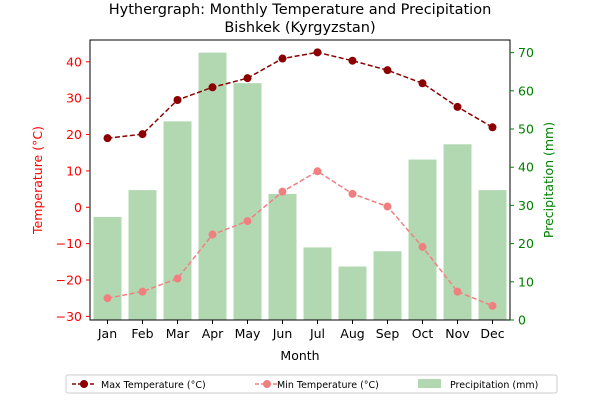 The image size is (600, 400). What do you see at coordinates (178, 333) in the screenshot?
I see `x-tick-label: Mar` at bounding box center [178, 333].